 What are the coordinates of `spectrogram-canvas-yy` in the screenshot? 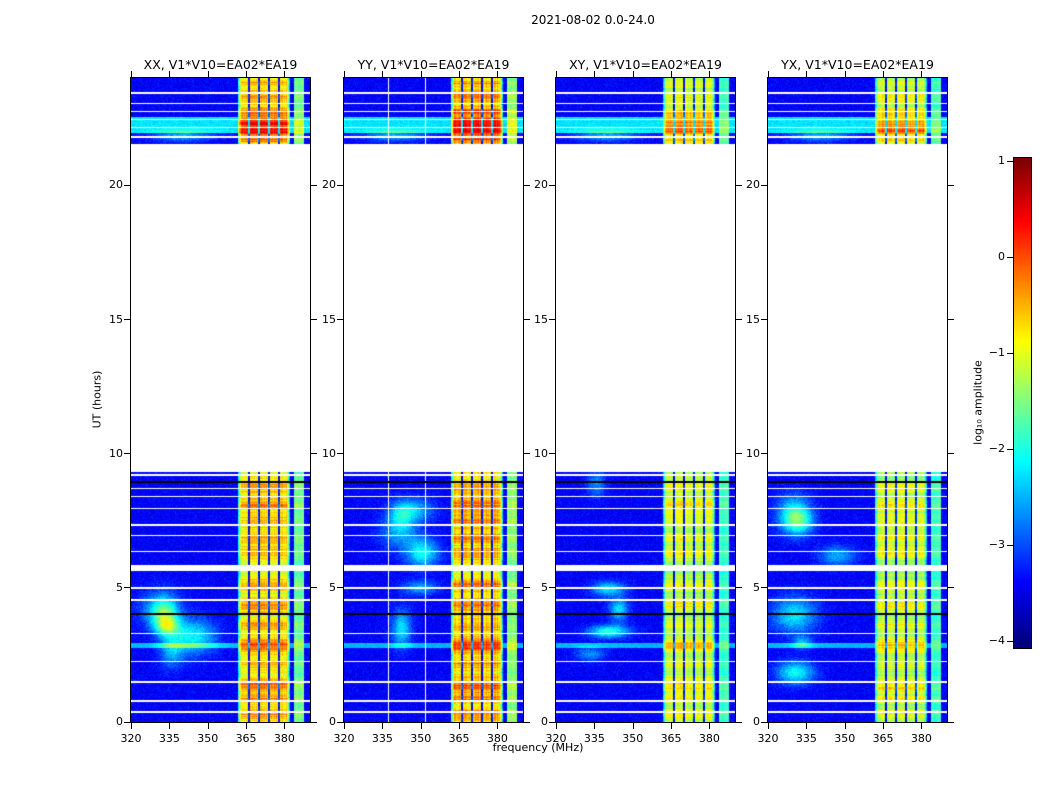 It's located at (433, 400).